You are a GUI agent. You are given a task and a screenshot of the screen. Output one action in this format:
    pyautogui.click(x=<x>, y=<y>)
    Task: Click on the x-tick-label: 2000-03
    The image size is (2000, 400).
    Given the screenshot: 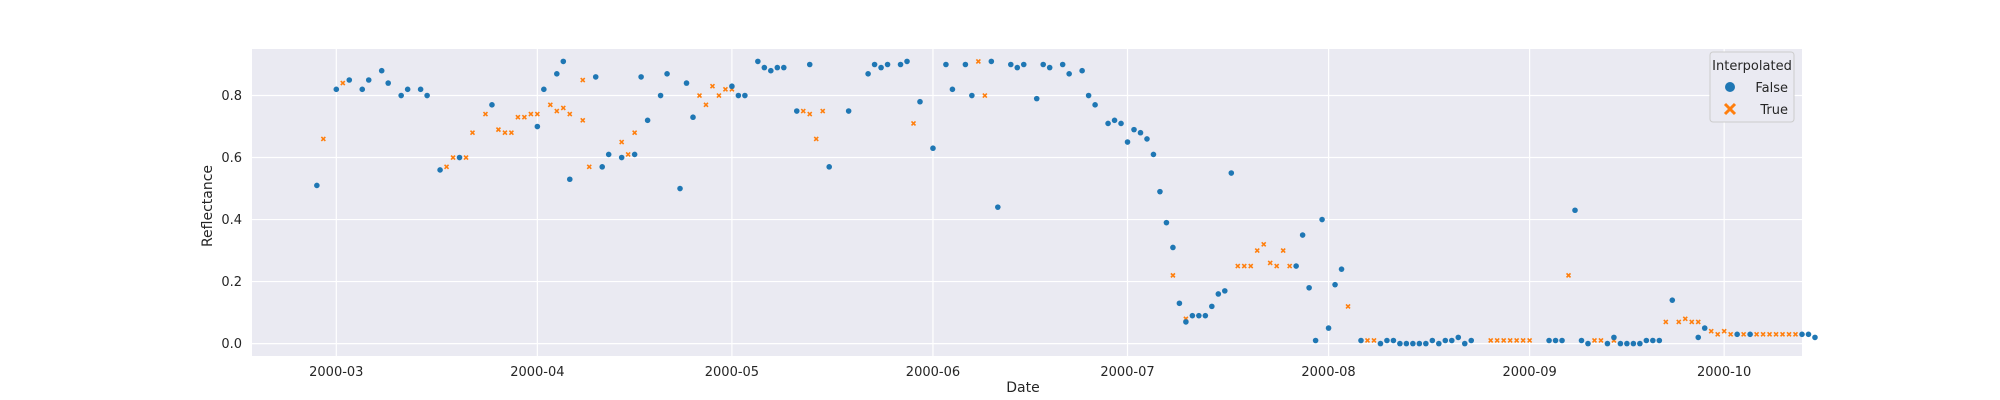 What is the action you would take?
    pyautogui.click(x=336, y=372)
    